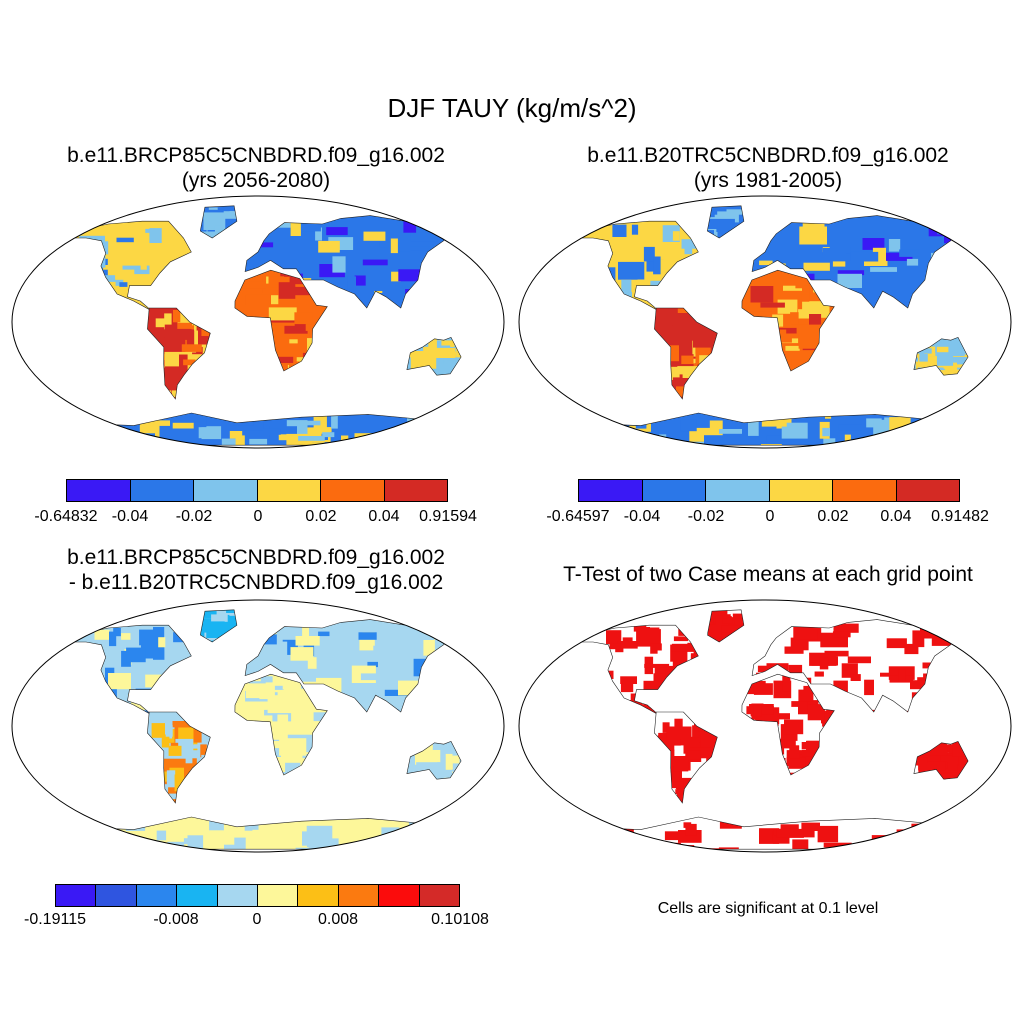 The width and height of the screenshot is (1024, 1024). I want to click on colorbar-tick-label: 0.91482, so click(960, 516).